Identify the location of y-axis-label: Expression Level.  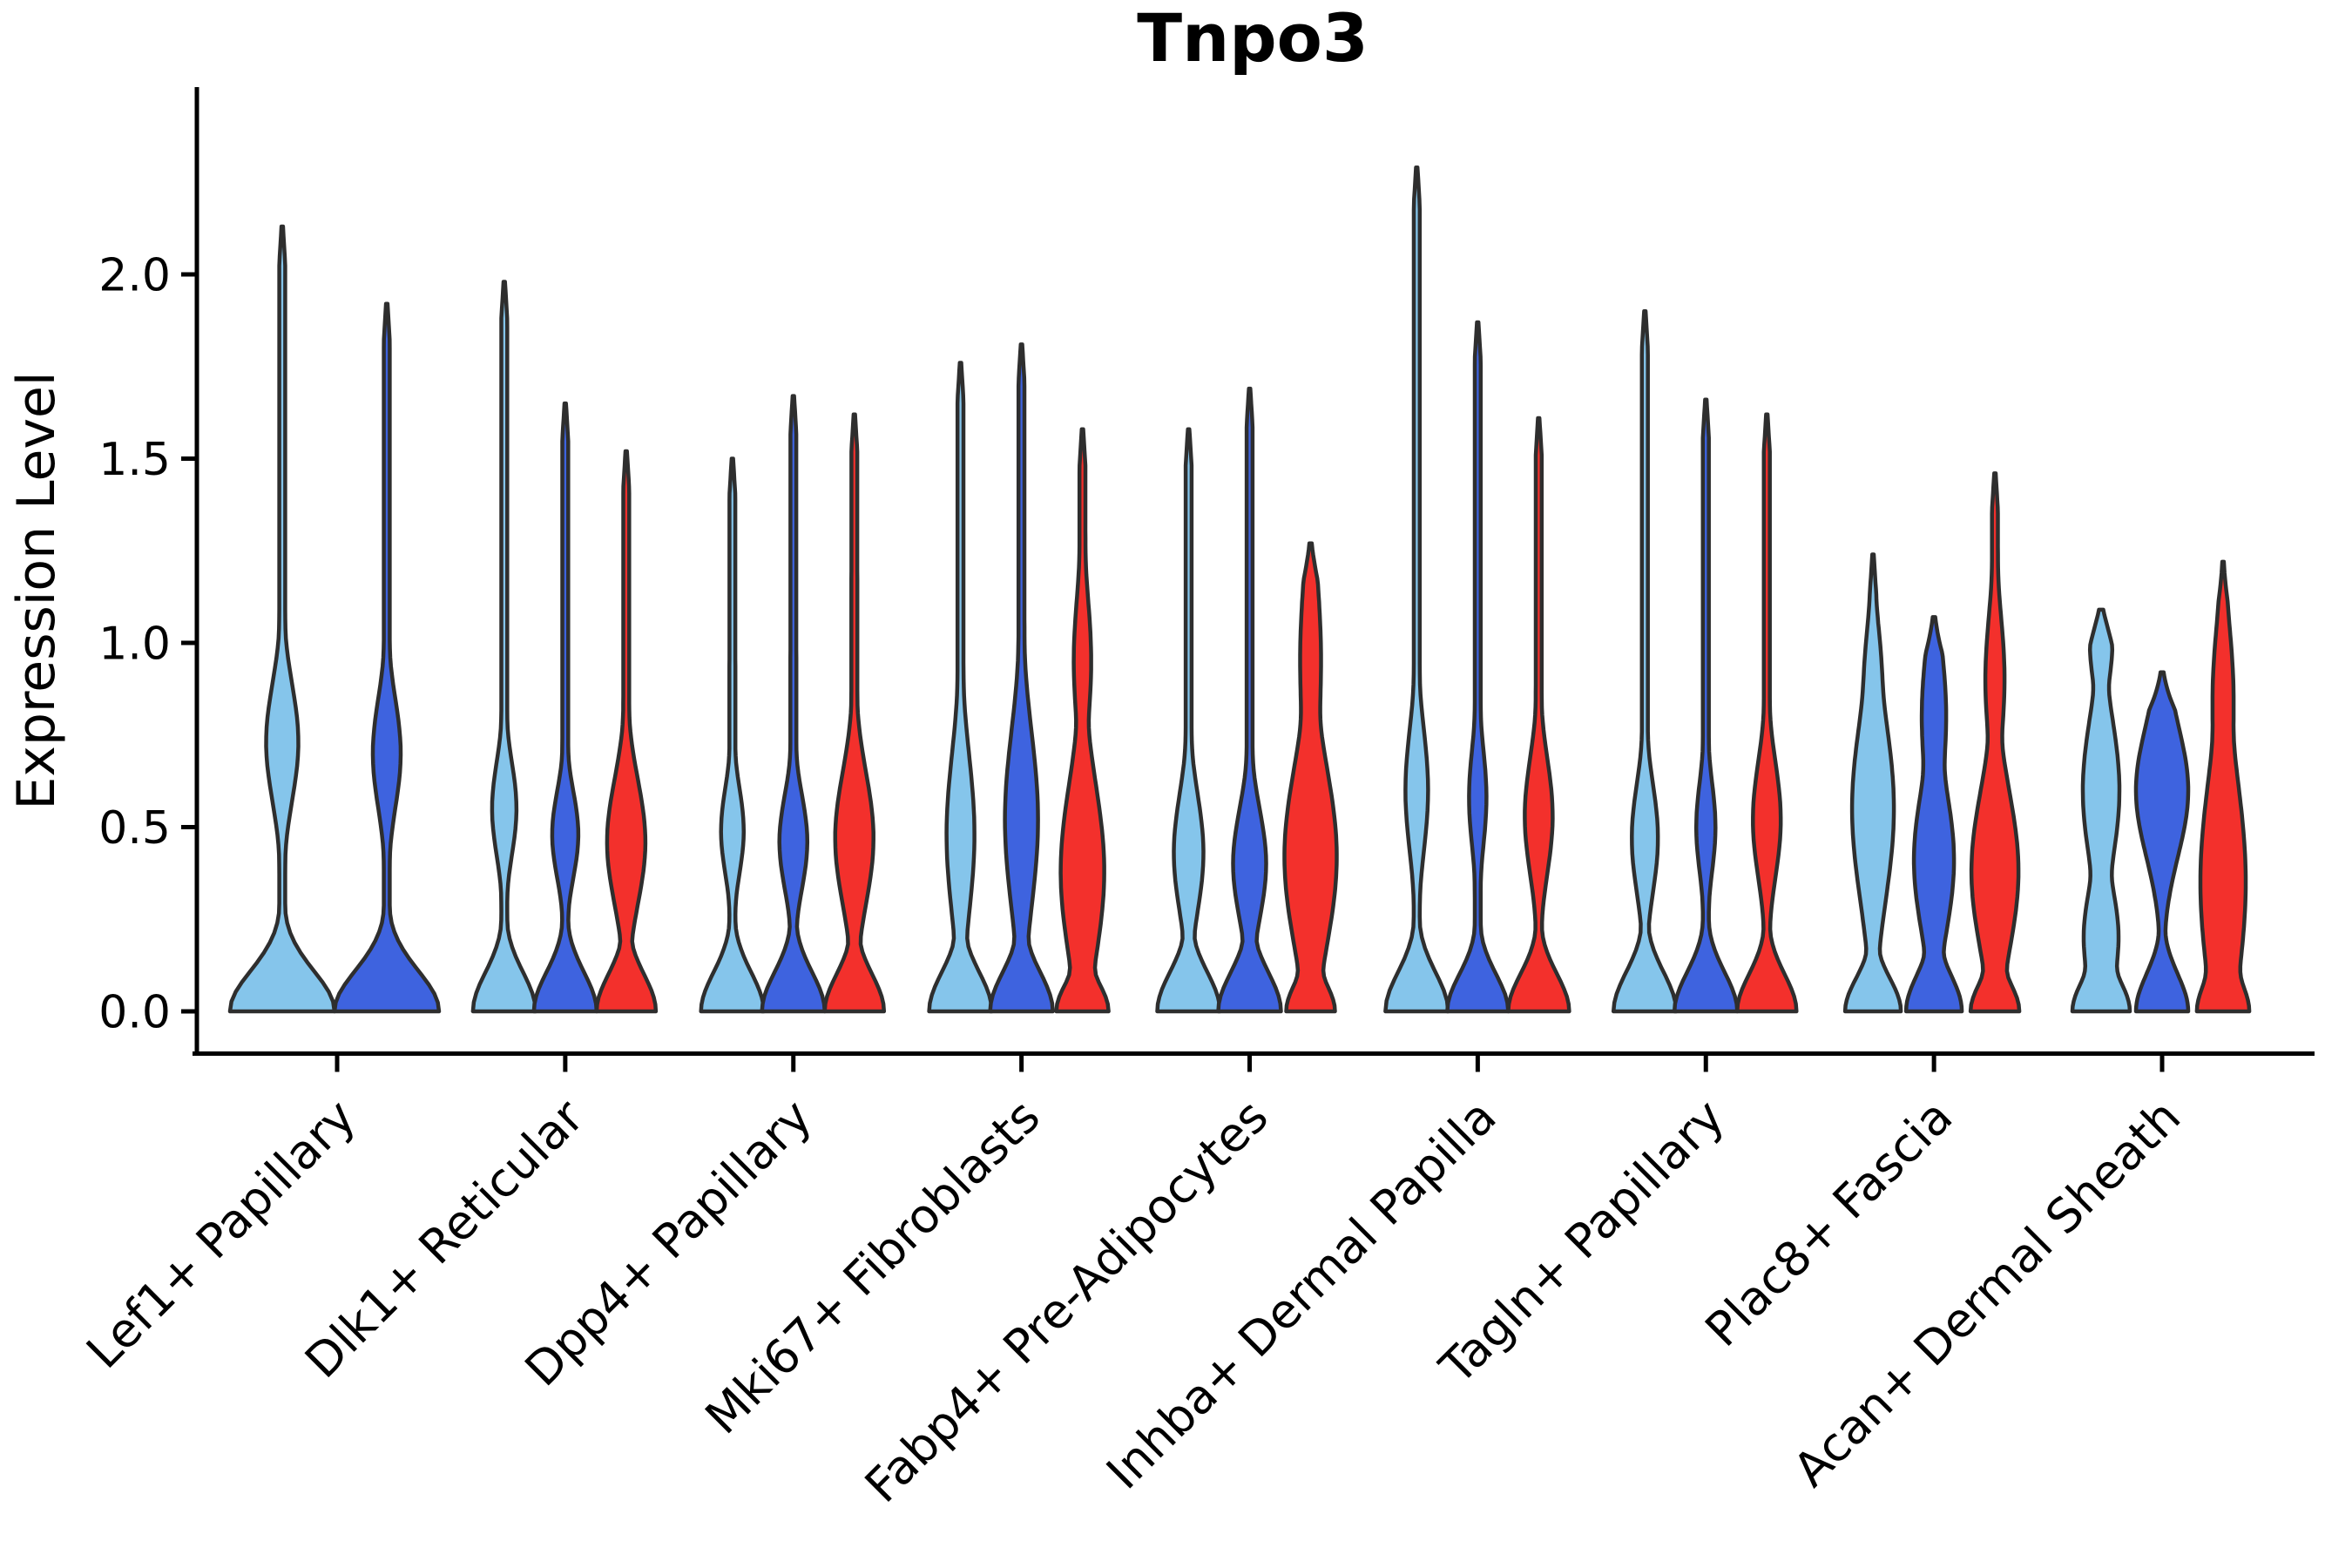
(36, 590).